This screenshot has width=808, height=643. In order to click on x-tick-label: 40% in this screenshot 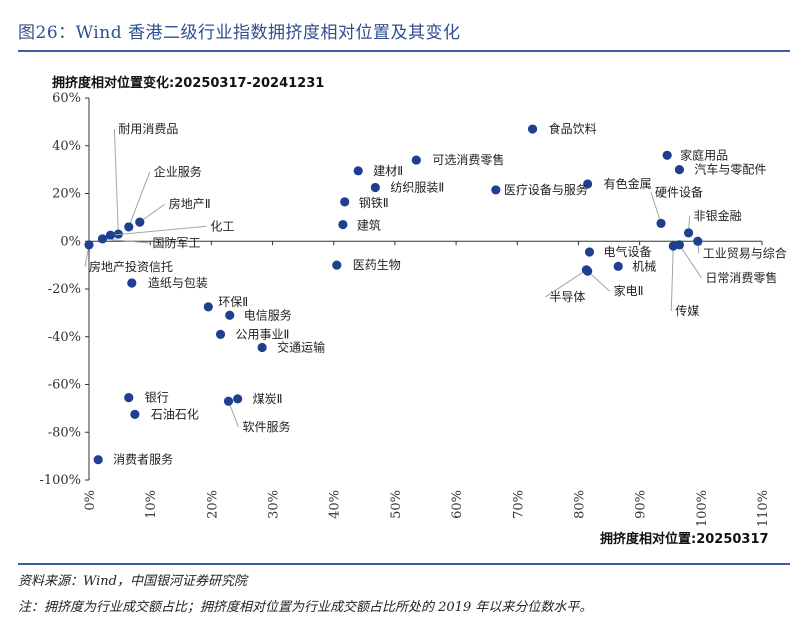, I will do `click(335, 504)`.